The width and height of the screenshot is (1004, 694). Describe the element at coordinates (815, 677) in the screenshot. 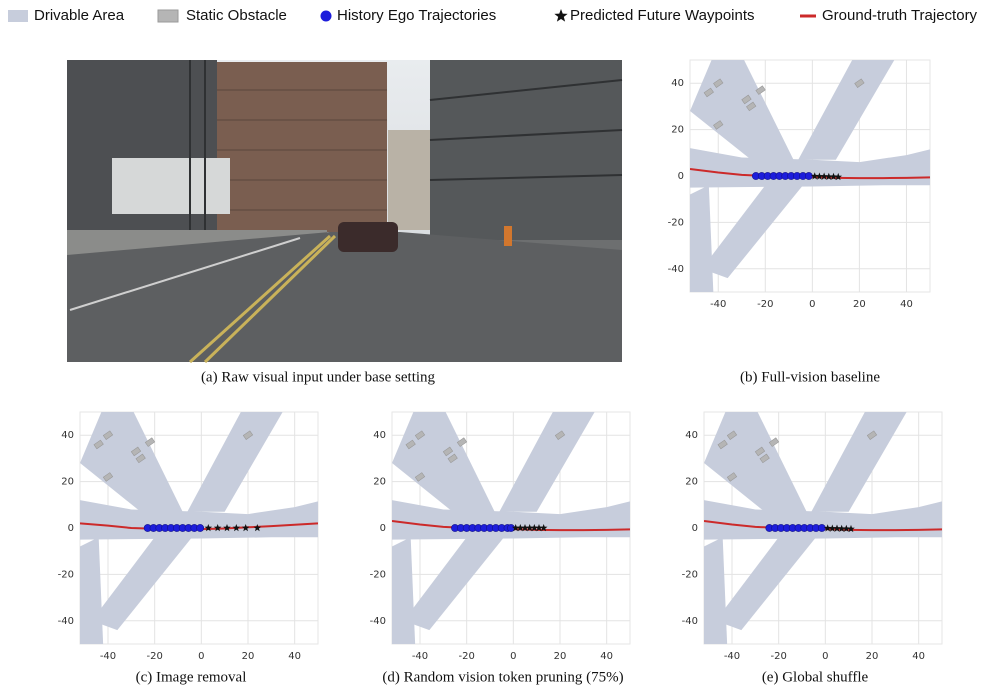

I see `panel-caption: (e) Global shuffle` at that location.